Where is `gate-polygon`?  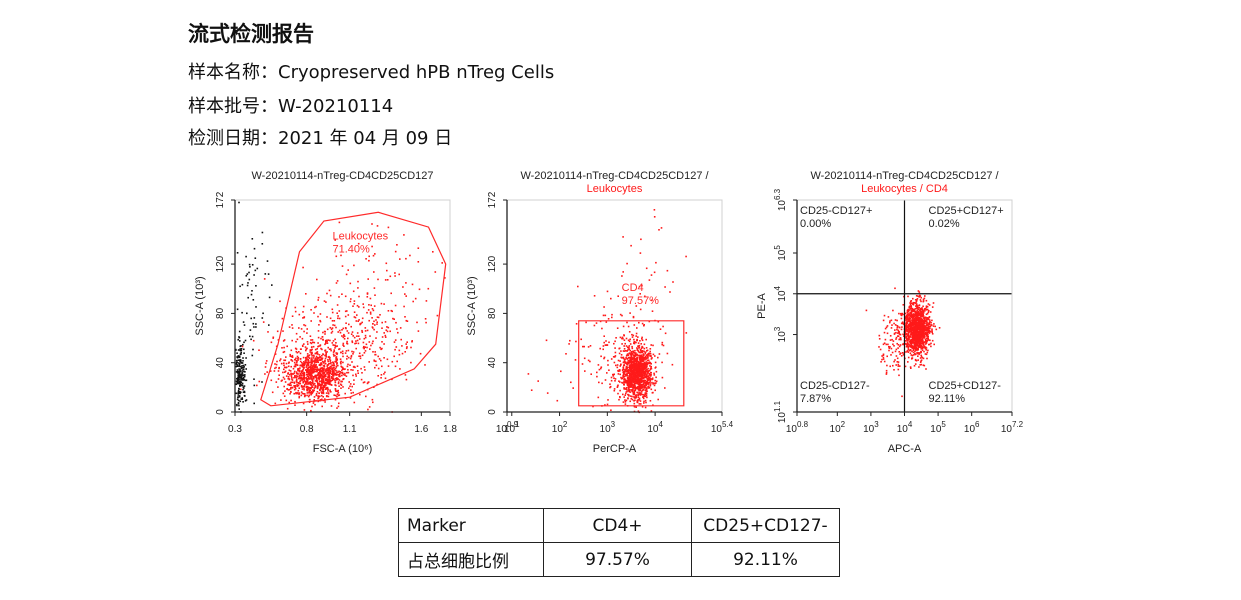 gate-polygon is located at coordinates (353, 309).